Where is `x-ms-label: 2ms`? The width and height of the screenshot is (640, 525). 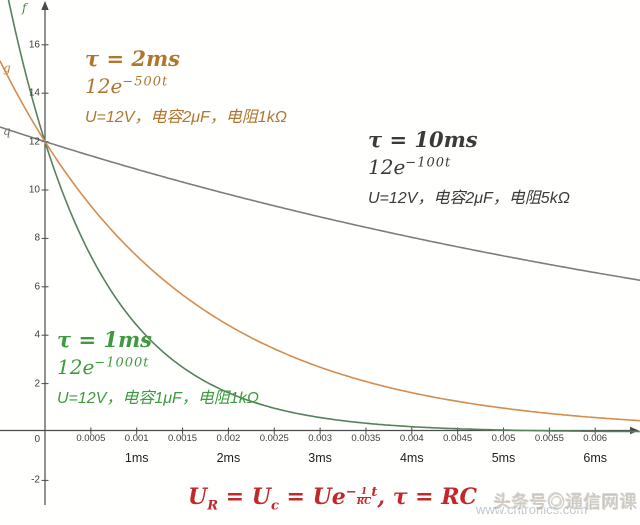
x-ms-label: 2ms is located at coordinates (228, 458).